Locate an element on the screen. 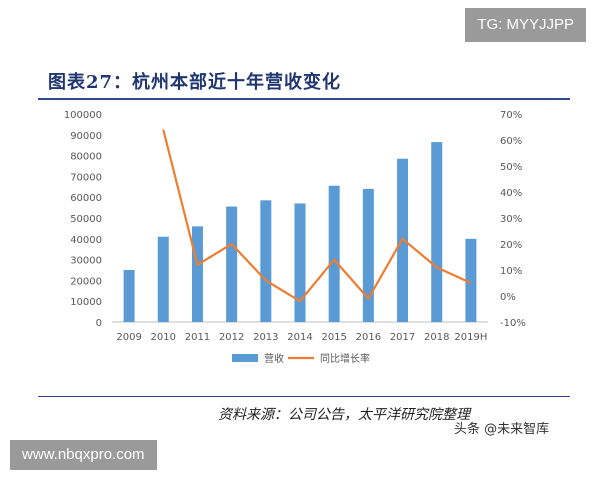  legend-label-growth: 同比增长率 is located at coordinates (345, 358).